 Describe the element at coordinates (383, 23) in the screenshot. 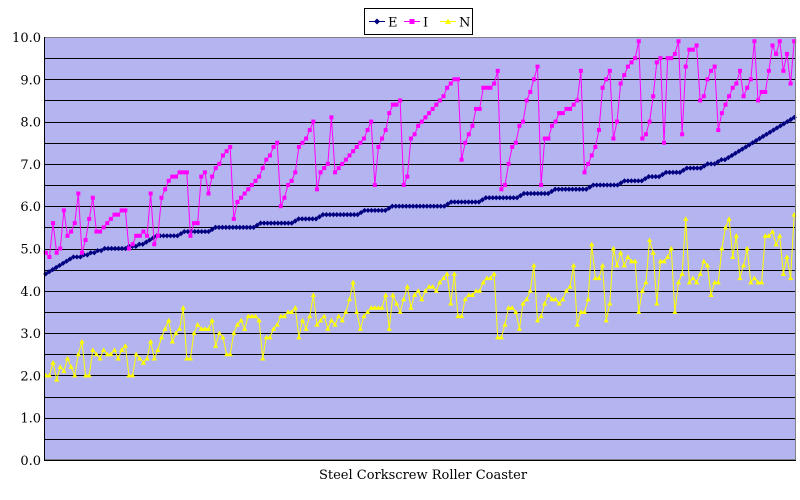

I see `legend-entry-E: E` at that location.